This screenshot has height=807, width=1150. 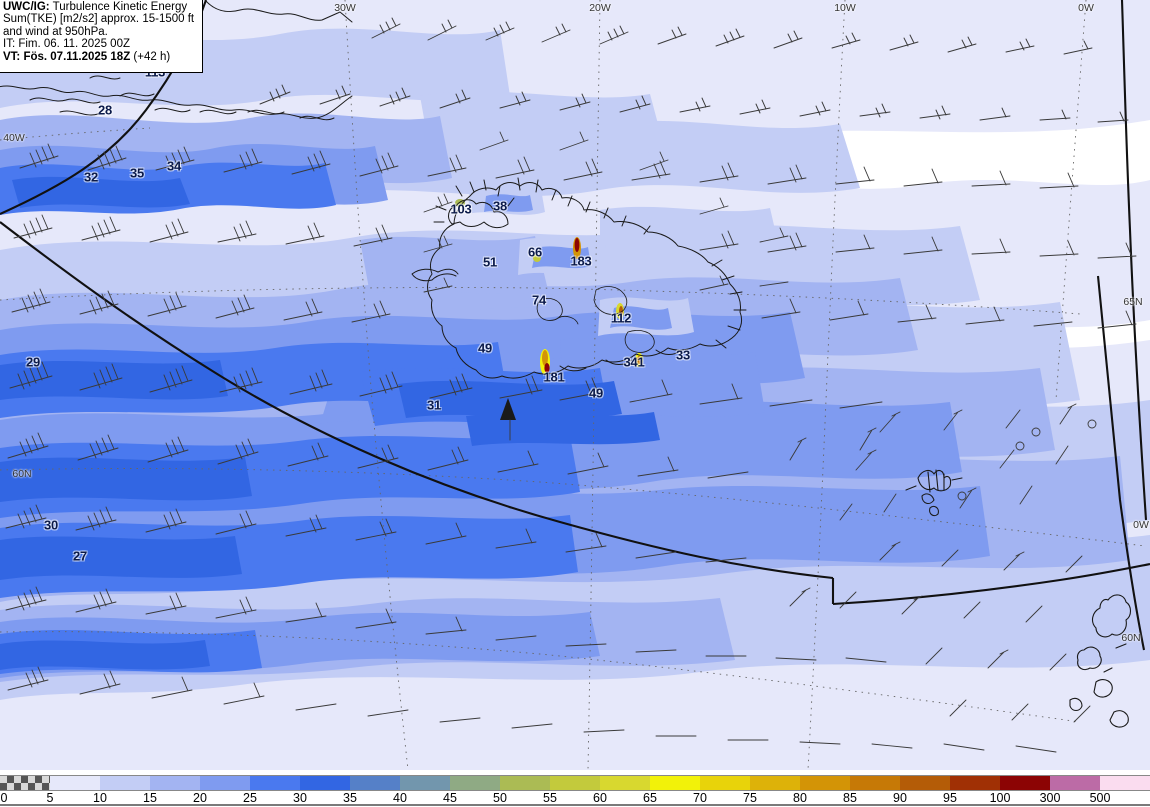 I want to click on info-valid-label: VT: Fös. 07.11.2025 18Z, so click(x=67, y=56).